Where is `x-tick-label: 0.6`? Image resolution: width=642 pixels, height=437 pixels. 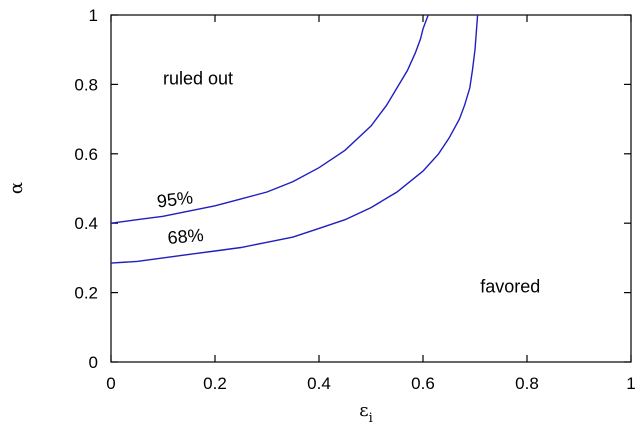 x-tick-label: 0.6 is located at coordinates (423, 383).